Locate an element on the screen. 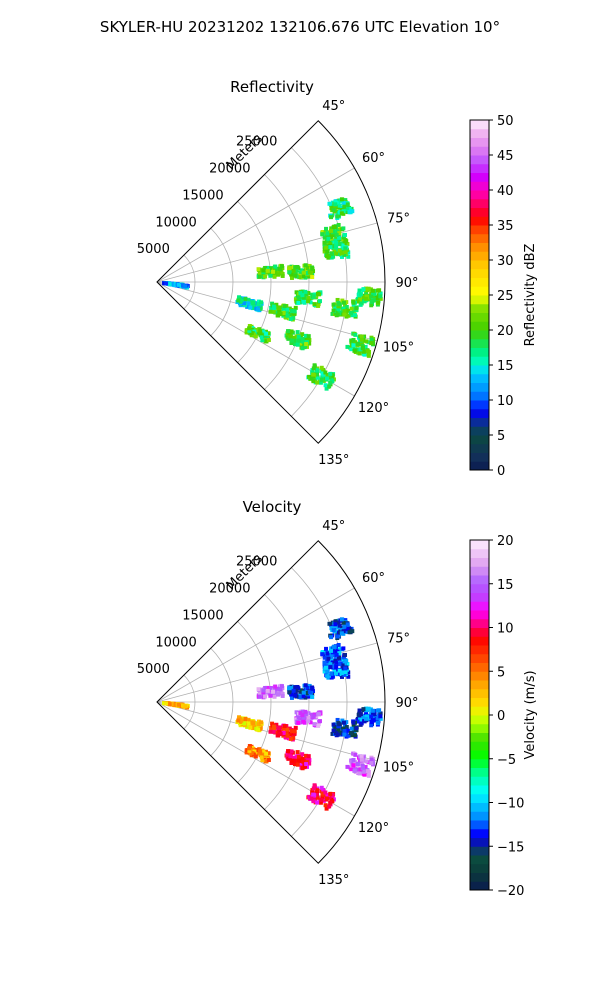 Image resolution: width=600 pixels, height=1000 pixels. radial-tick-label: 5000 is located at coordinates (153, 249).